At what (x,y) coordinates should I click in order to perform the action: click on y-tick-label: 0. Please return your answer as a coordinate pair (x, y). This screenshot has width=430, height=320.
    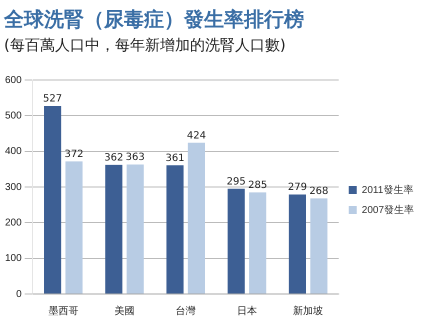
    Looking at the image, I should click on (19, 294).